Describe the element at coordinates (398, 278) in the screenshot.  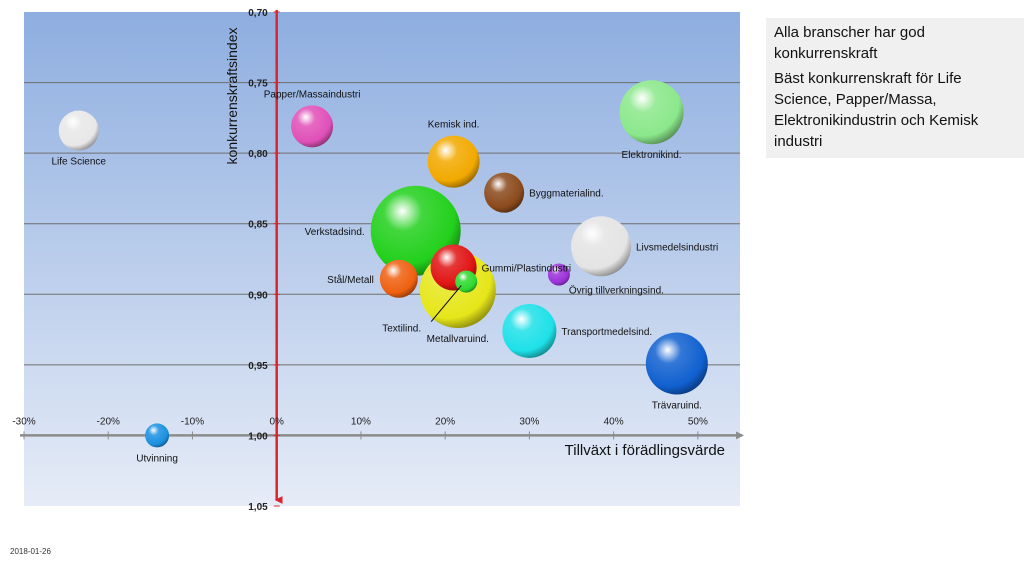
I see `bubble-stal-metall` at that location.